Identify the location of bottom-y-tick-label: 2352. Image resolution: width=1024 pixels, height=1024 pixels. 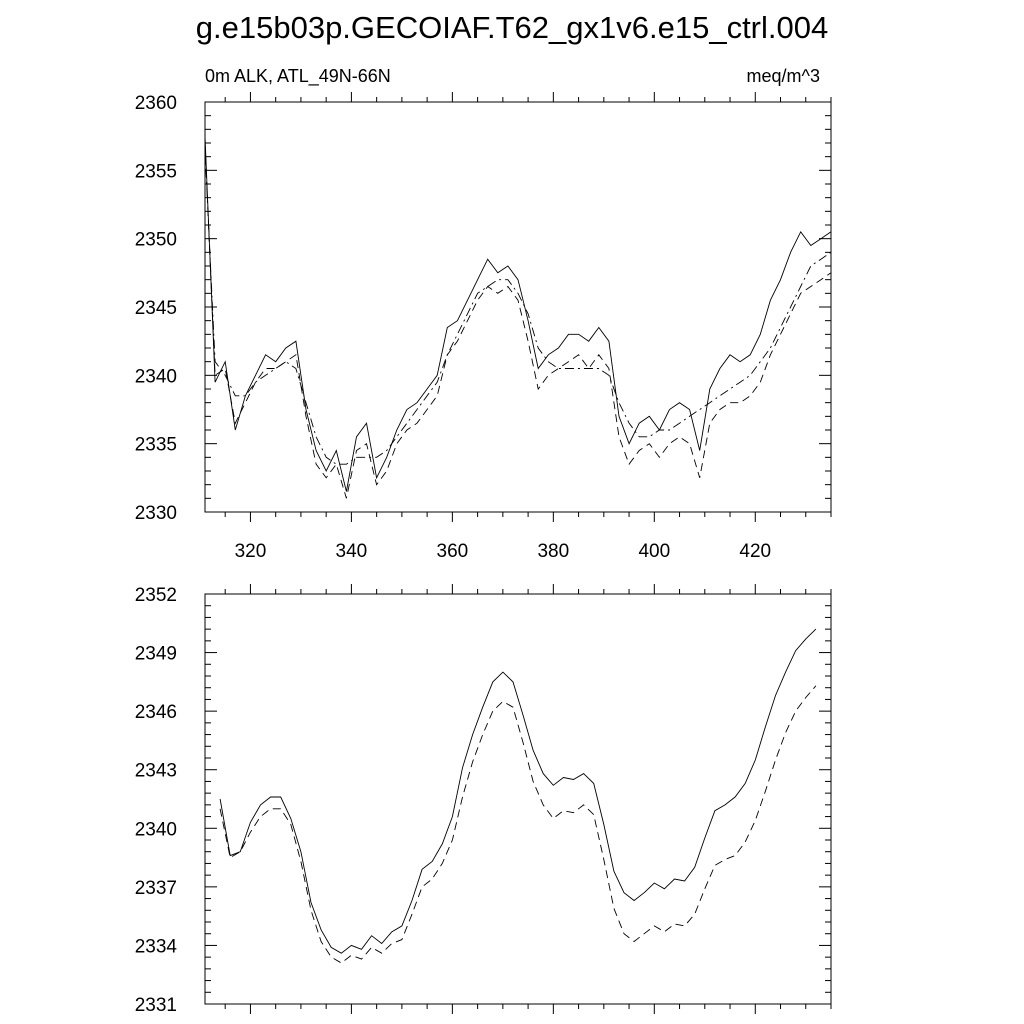
(156, 595).